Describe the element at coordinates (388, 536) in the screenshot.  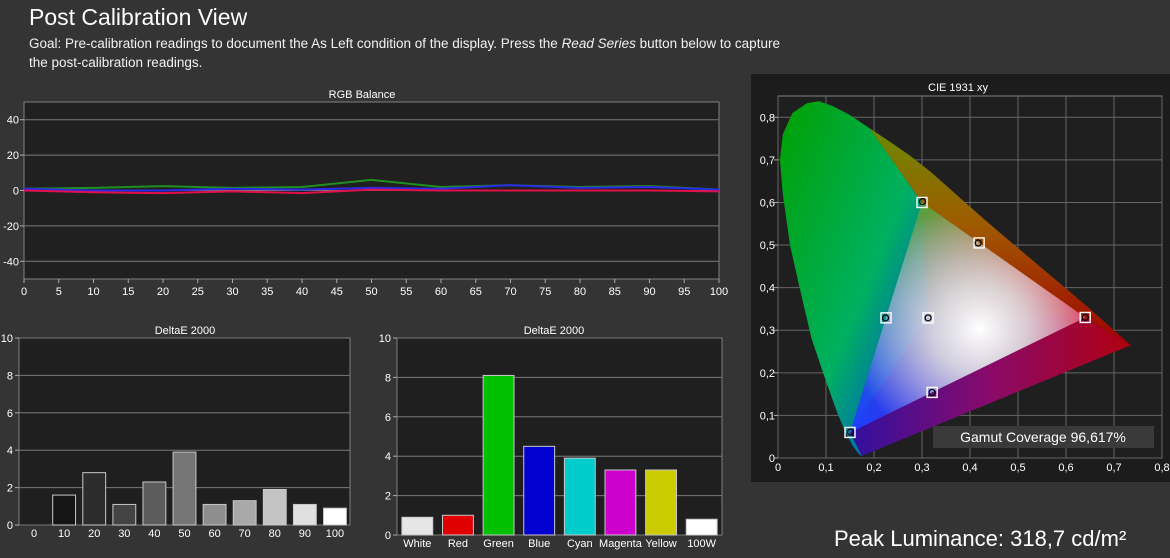
I see `color-y-tick-label: 0` at that location.